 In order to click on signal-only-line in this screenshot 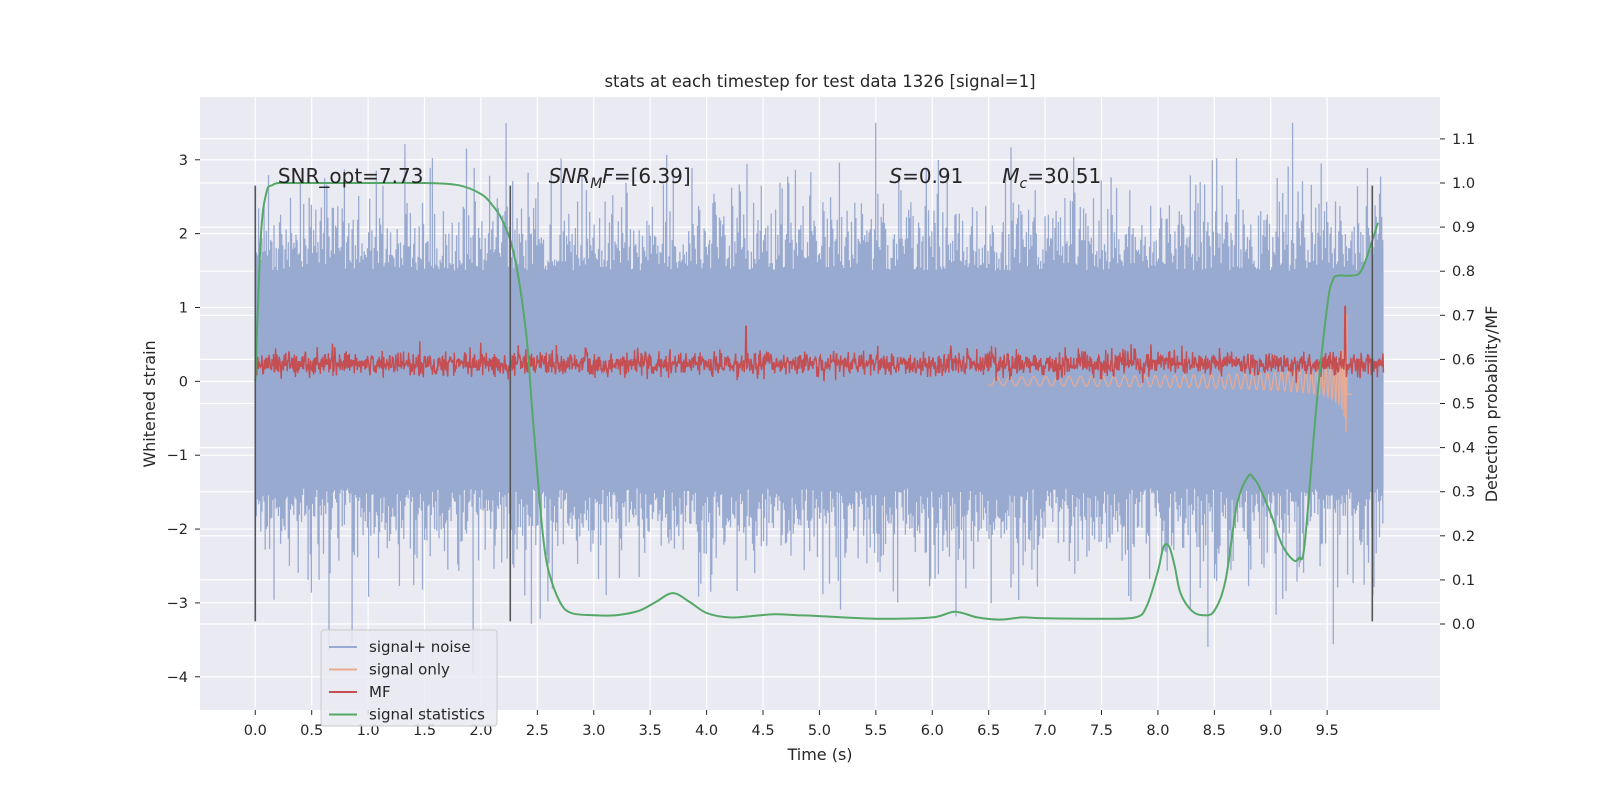, I will do `click(1170, 373)`.